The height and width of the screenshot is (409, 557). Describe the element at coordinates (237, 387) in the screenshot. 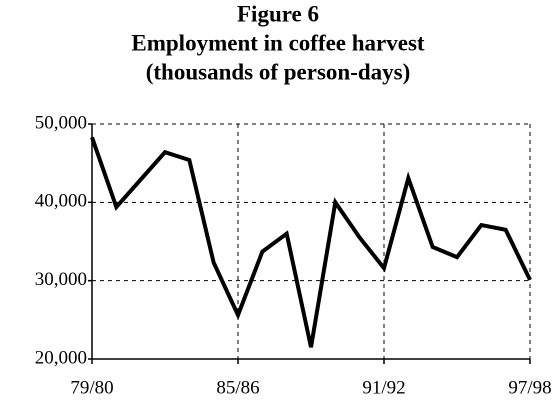

I see `x-tick-label: 85/86` at that location.